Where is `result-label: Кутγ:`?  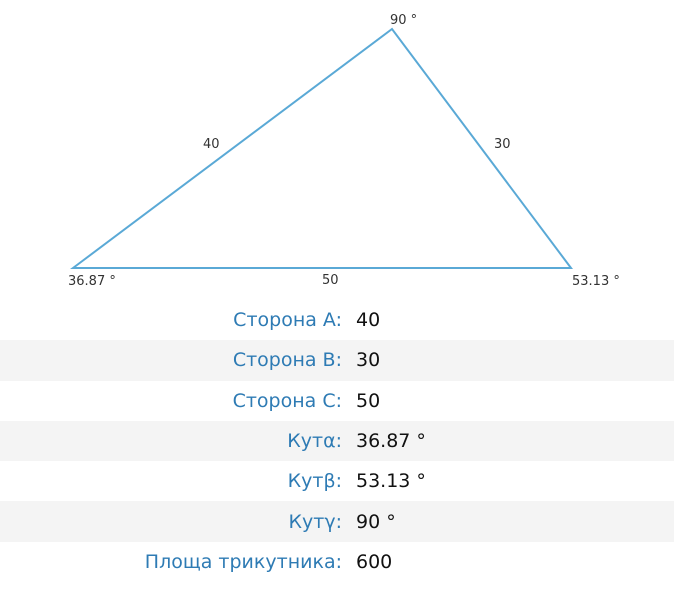 result-label: Кутγ: is located at coordinates (315, 521).